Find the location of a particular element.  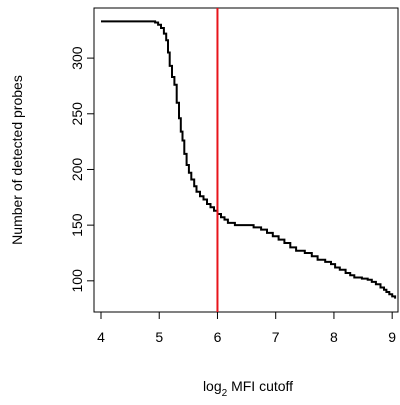

x-tick-label-7: 7 is located at coordinates (276, 337).